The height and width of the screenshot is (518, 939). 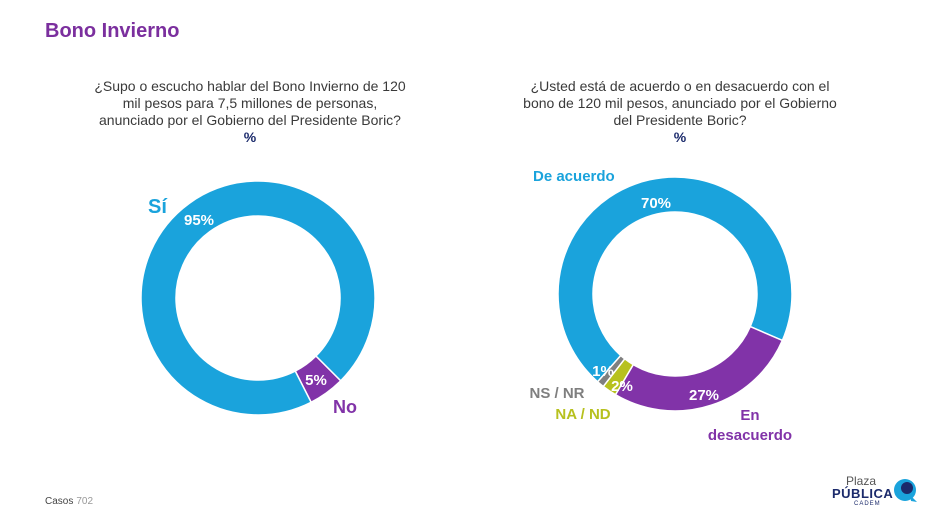 What do you see at coordinates (680, 120) in the screenshot?
I see `question-2-line: del Presidente Boric?` at bounding box center [680, 120].